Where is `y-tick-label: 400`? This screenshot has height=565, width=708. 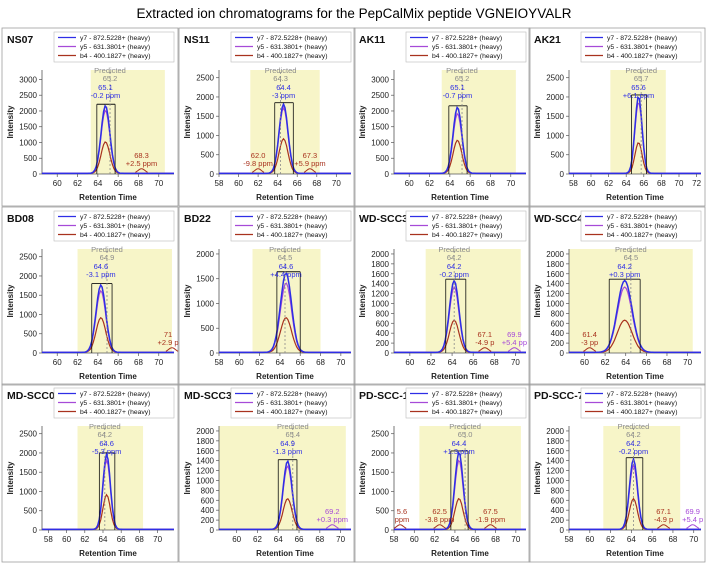 y-tick-label: 400 is located at coordinates (208, 510).